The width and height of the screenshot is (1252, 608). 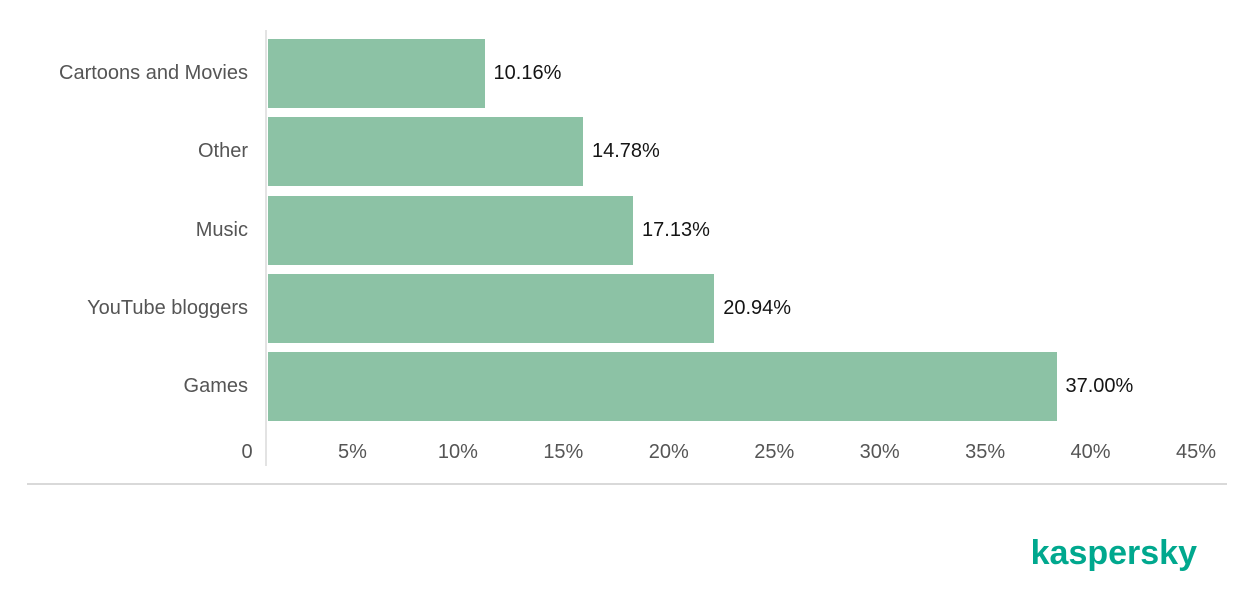 What do you see at coordinates (1196, 452) in the screenshot?
I see `x-tick: 45%` at bounding box center [1196, 452].